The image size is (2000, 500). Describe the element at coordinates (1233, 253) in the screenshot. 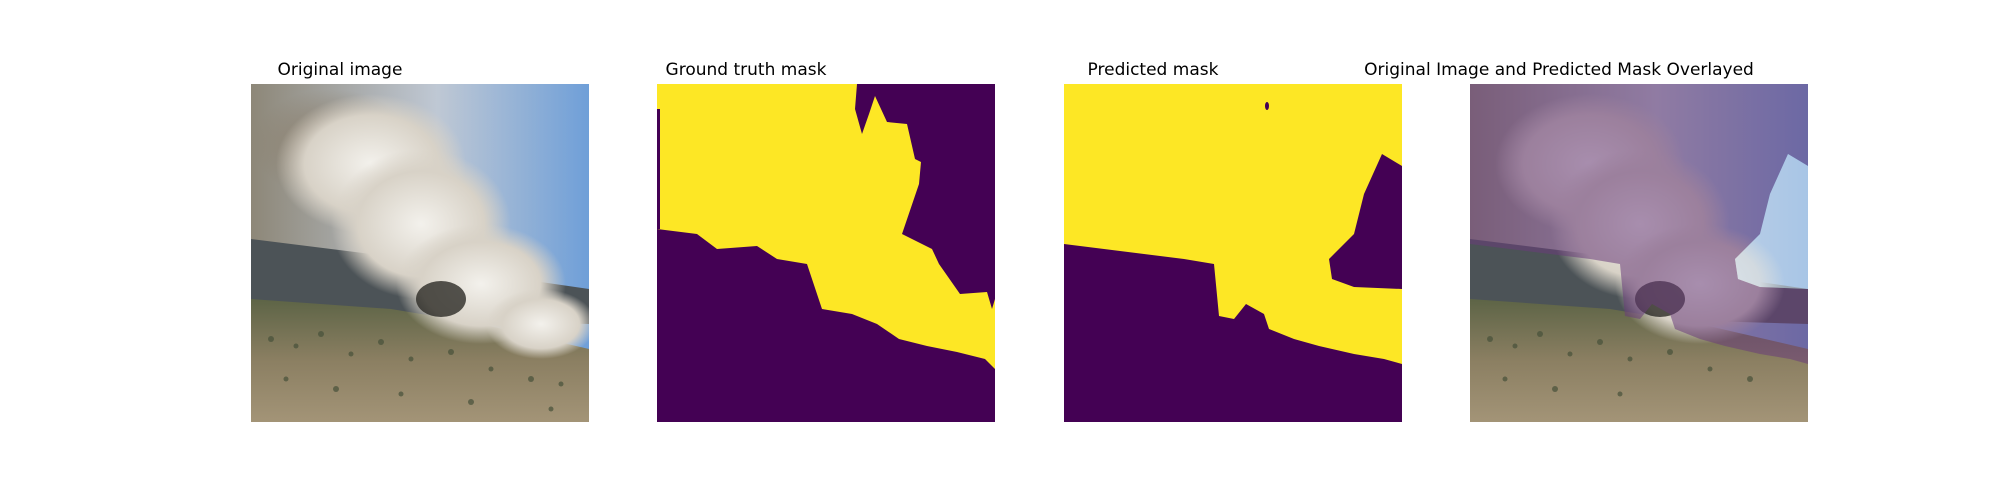

I see `predicted-mask-image` at that location.